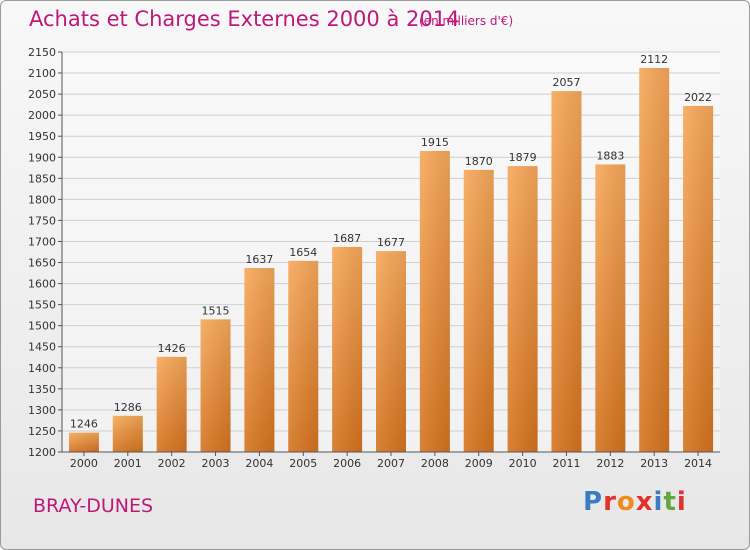 Image resolution: width=750 pixels, height=550 pixels. I want to click on x-tick-label: 2003, so click(216, 463).